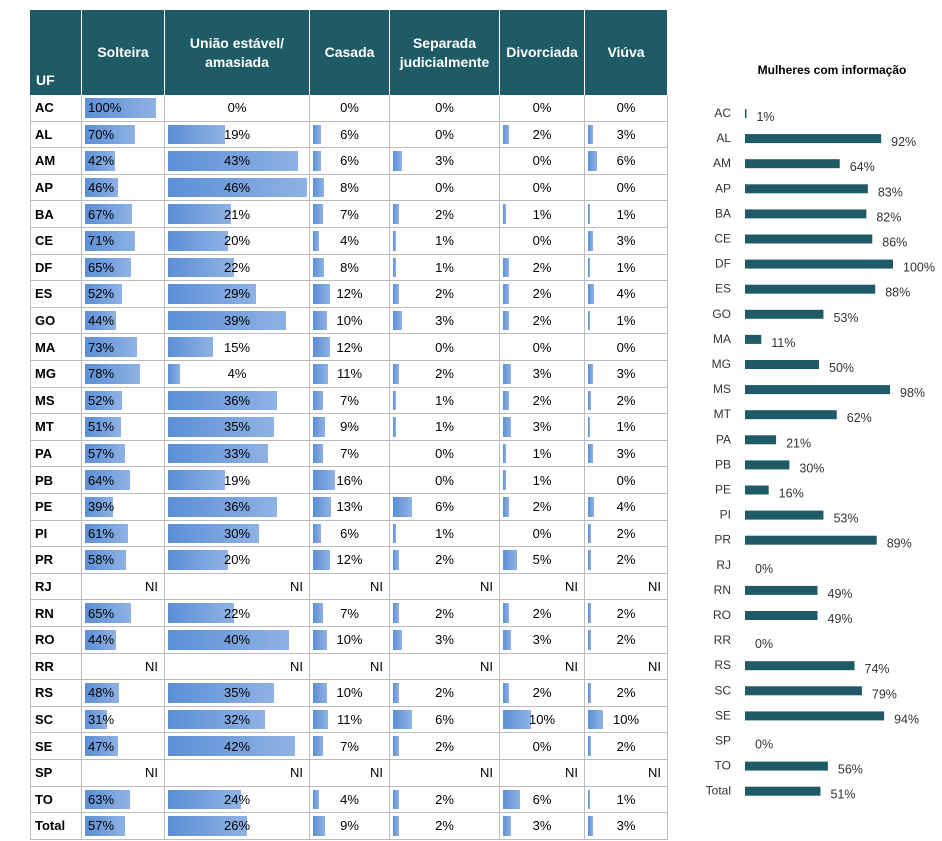 The height and width of the screenshot is (841, 942). What do you see at coordinates (123, 507) in the screenshot?
I see `data-cell: 39%` at bounding box center [123, 507].